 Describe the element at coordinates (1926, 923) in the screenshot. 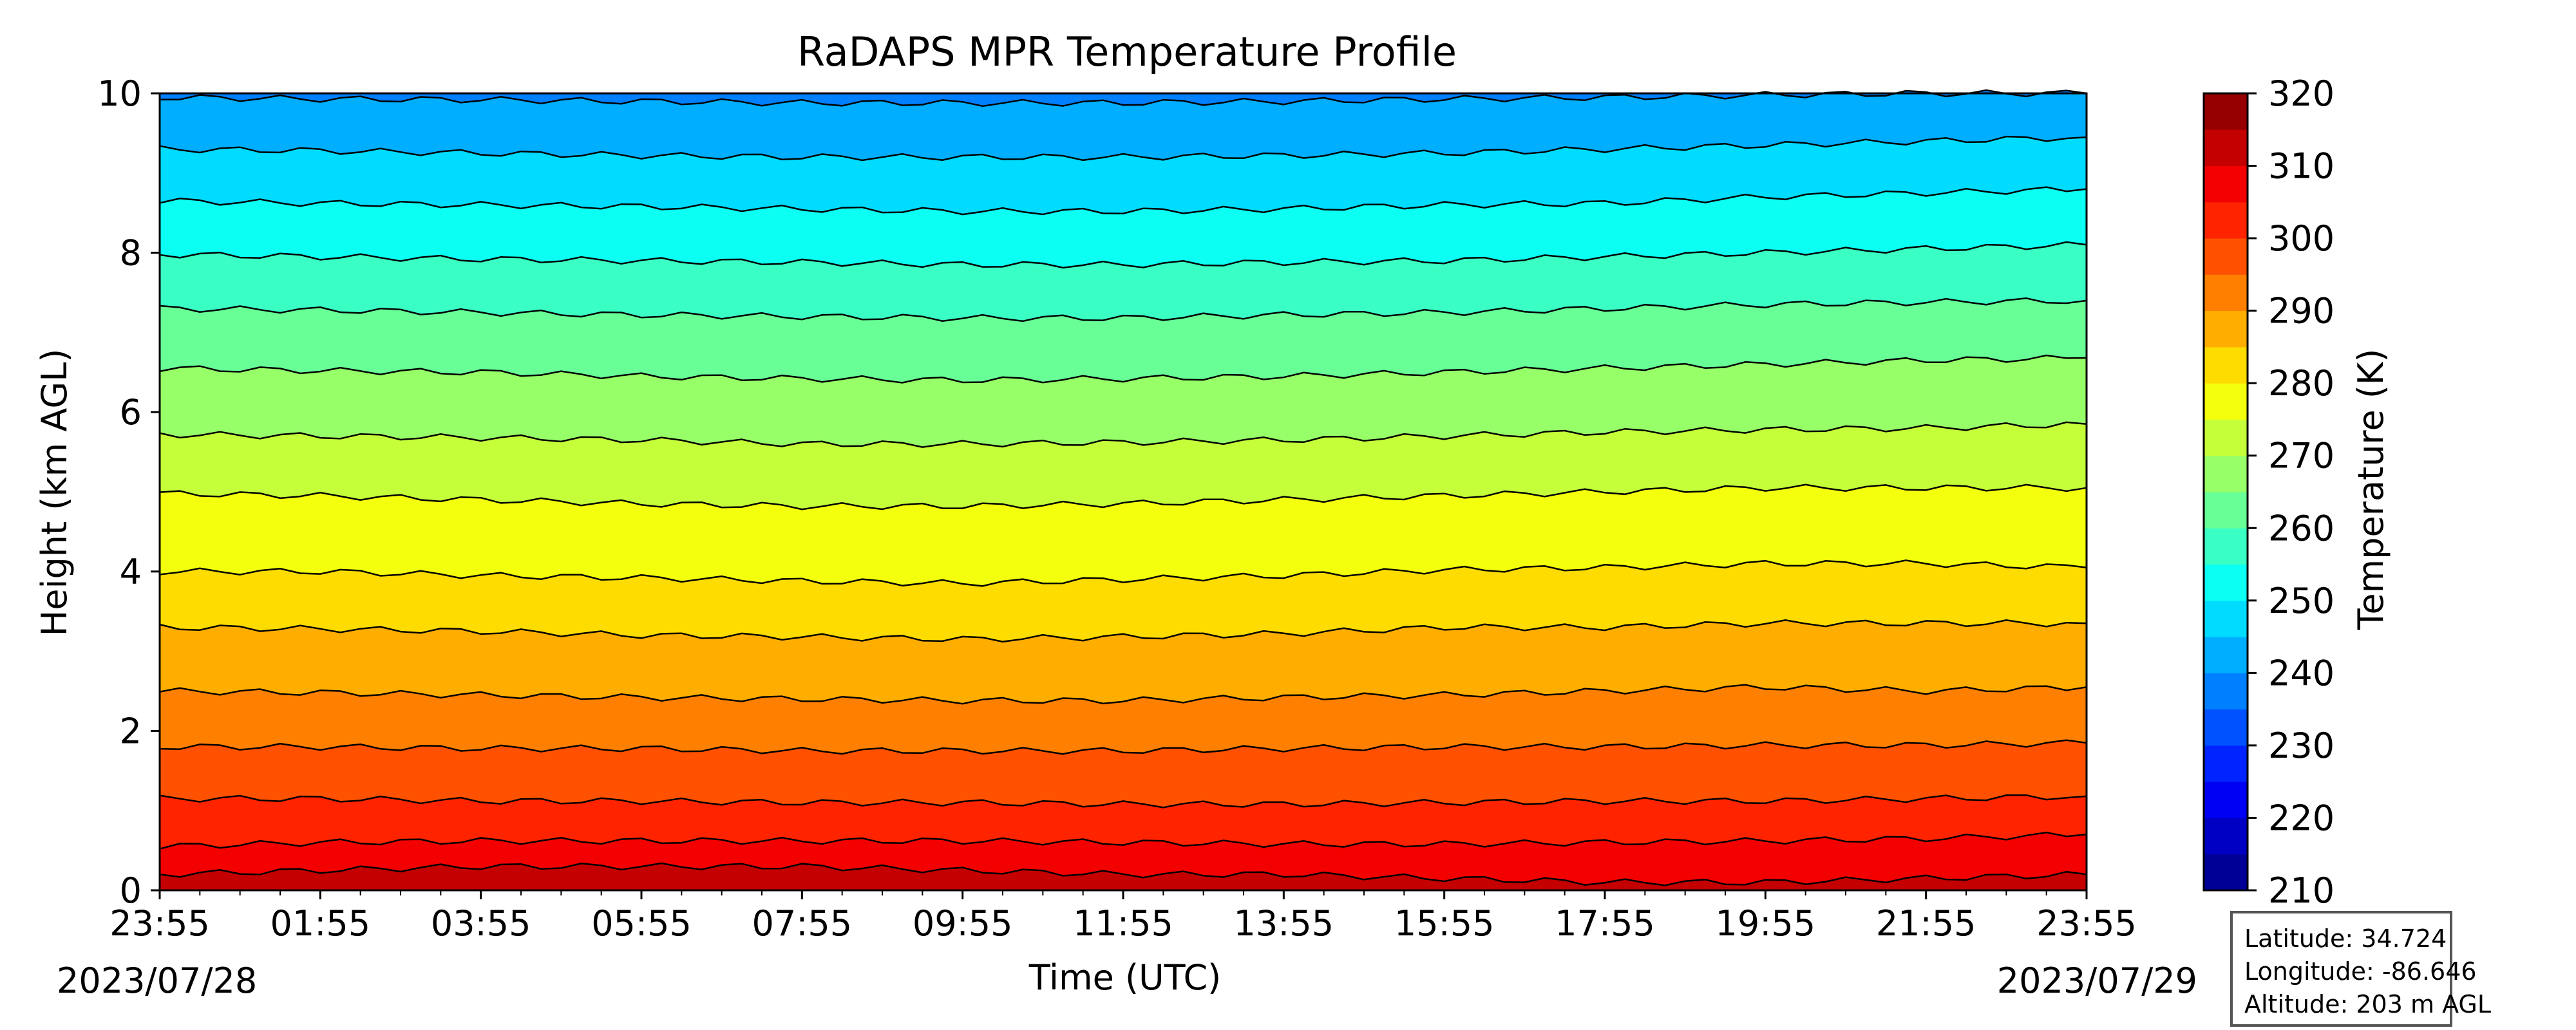

I see `x-tick-label: 21:55` at that location.